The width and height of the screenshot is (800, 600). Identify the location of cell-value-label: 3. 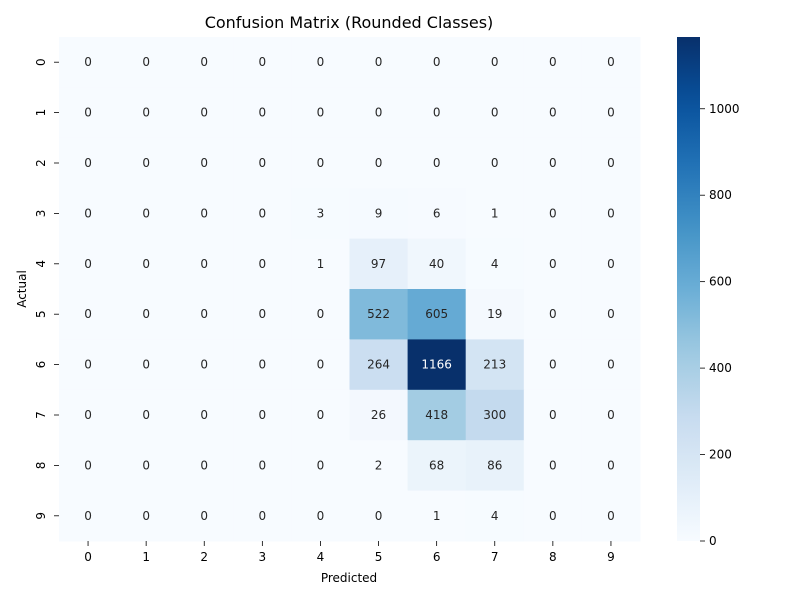
(321, 213).